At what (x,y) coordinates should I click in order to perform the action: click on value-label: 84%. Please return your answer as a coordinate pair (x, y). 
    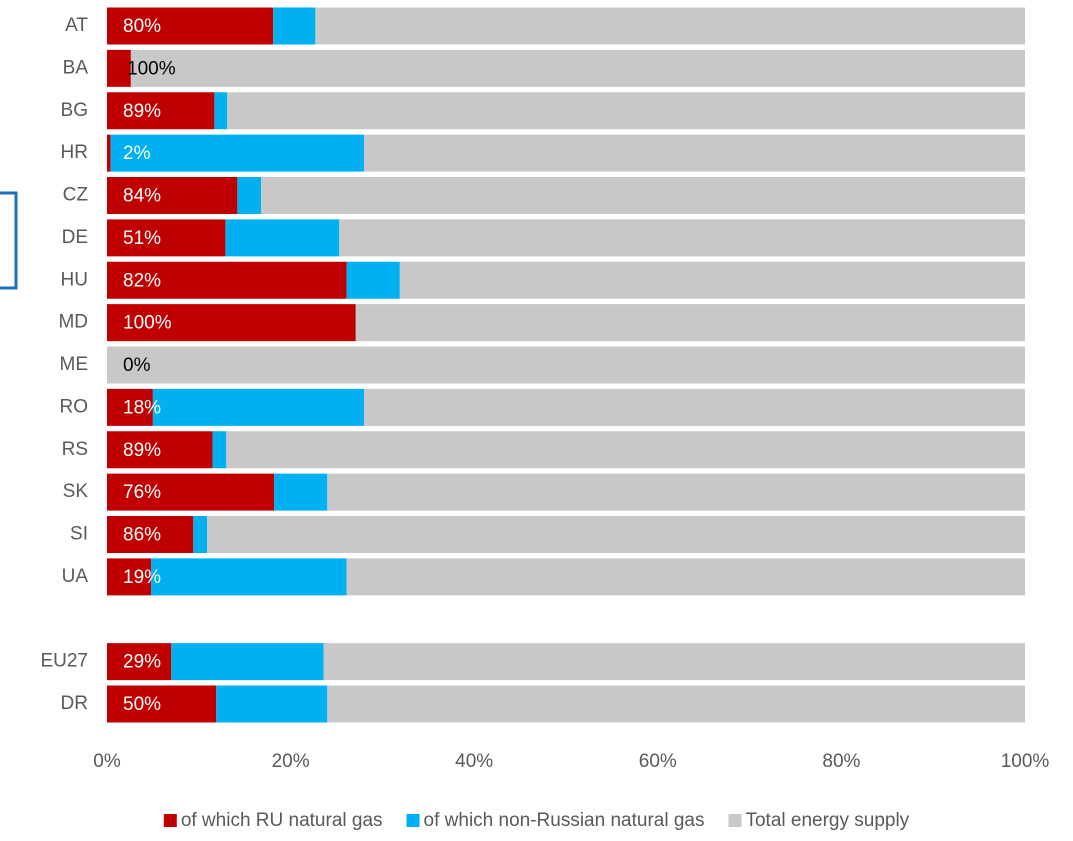
    Looking at the image, I should click on (142, 196).